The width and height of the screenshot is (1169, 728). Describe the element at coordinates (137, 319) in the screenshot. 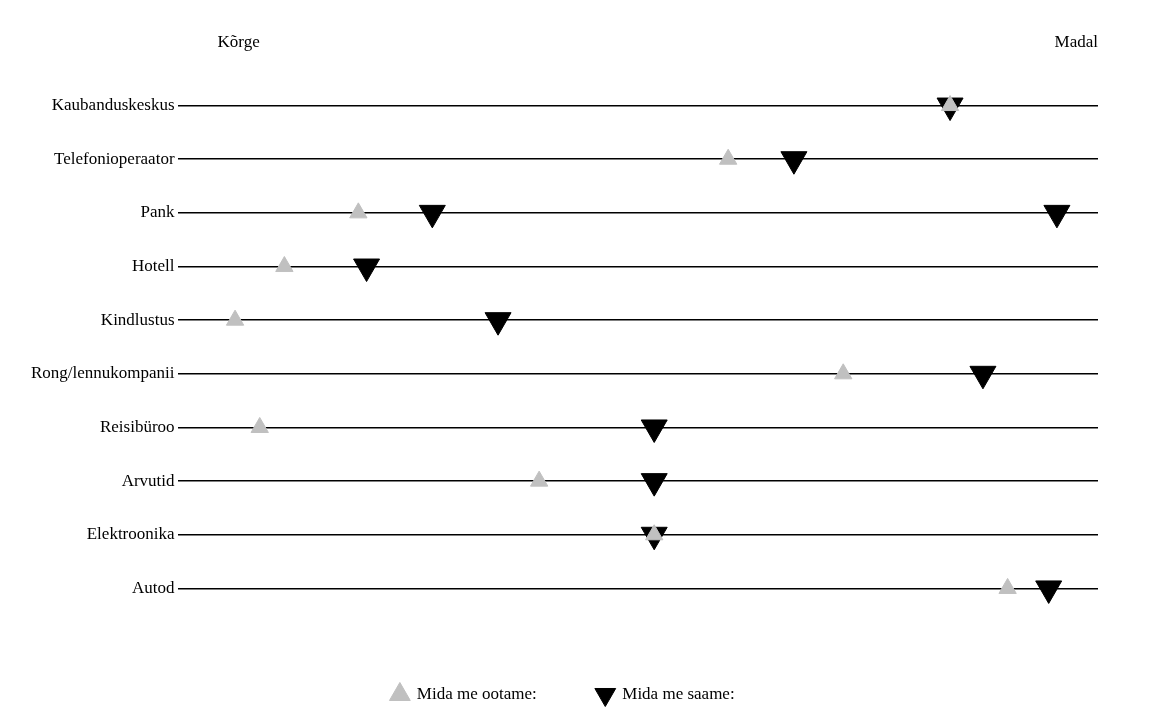

I see `y-tick-label: Kindlustus` at that location.